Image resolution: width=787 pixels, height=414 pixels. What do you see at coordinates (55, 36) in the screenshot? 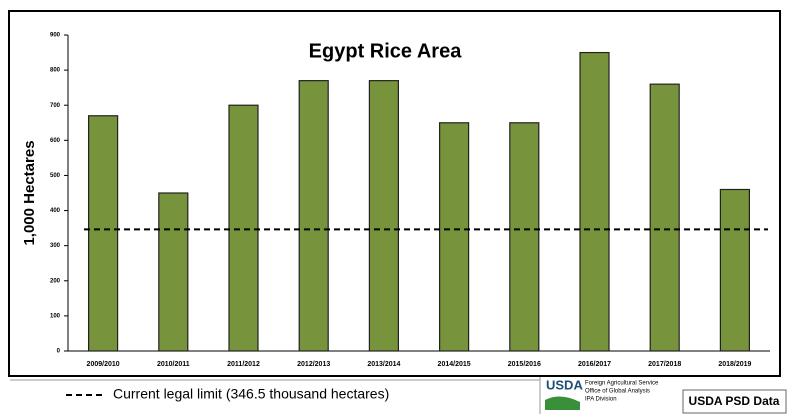
I see `y-tick-label: 900` at bounding box center [55, 36].